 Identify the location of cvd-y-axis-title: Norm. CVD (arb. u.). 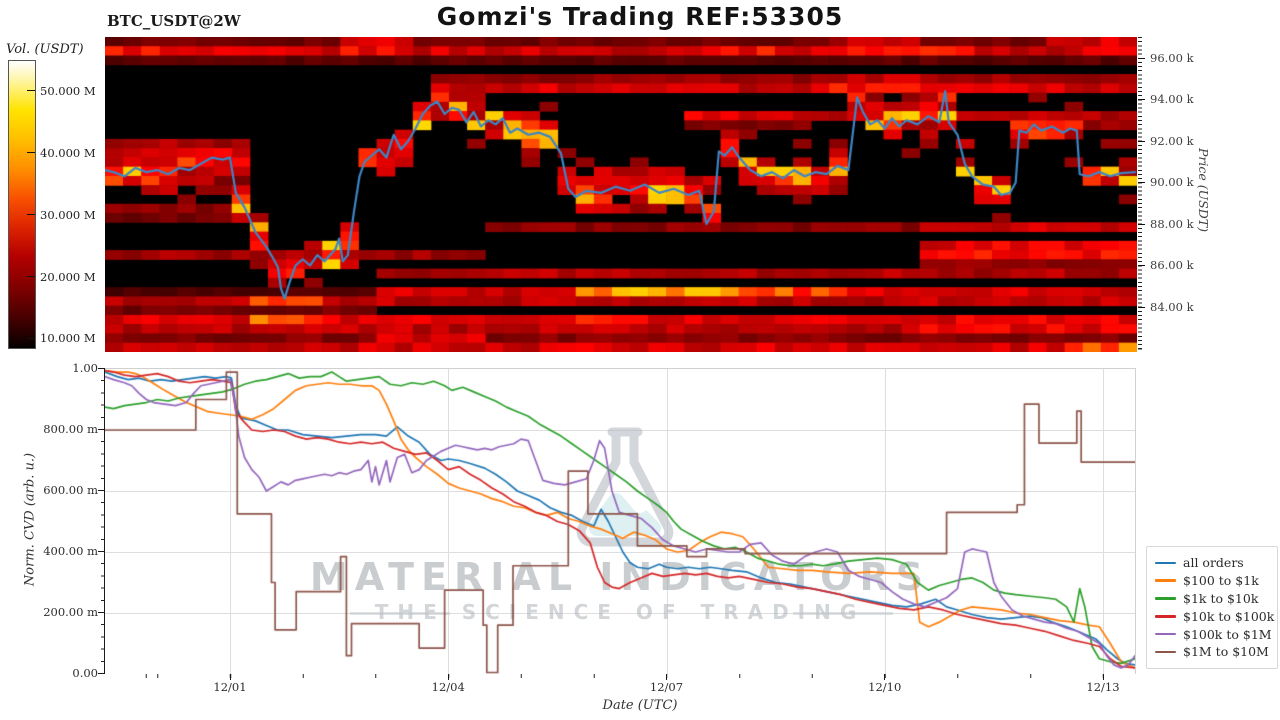
(30, 519).